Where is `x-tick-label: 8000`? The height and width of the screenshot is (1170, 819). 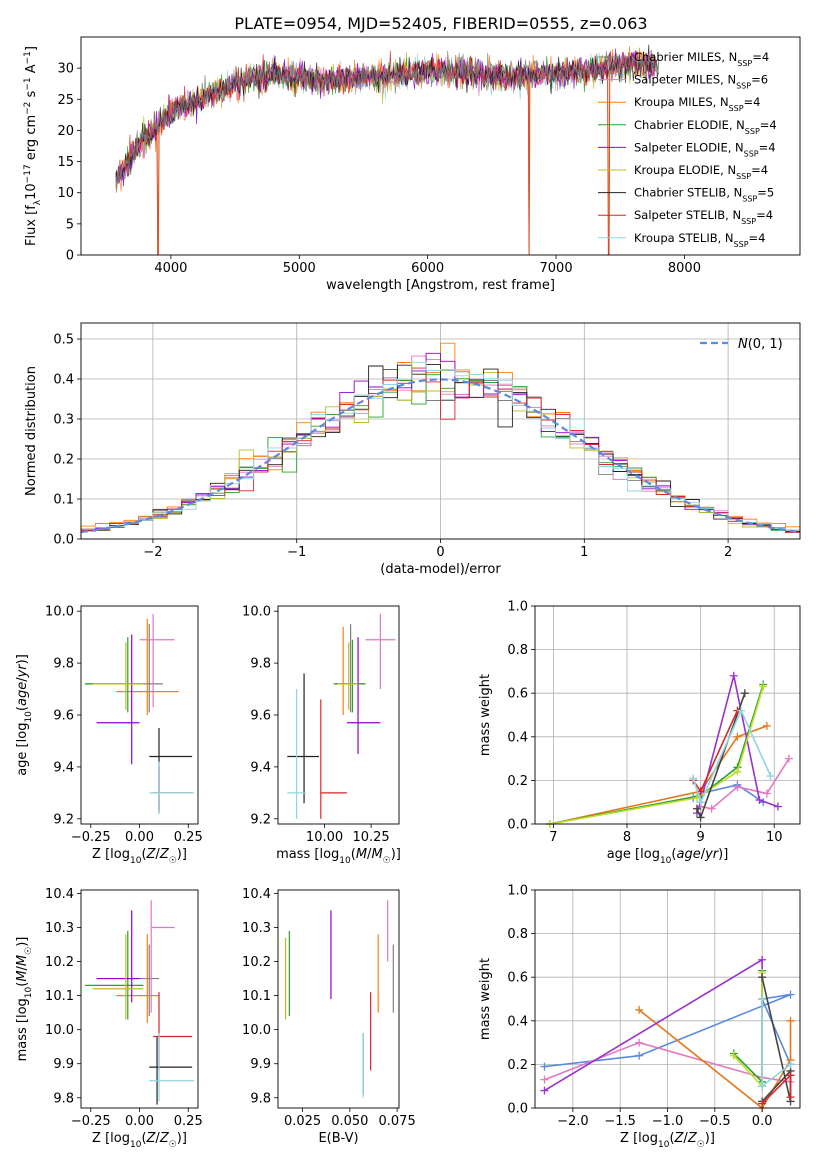
x-tick-label: 8000 is located at coordinates (684, 268).